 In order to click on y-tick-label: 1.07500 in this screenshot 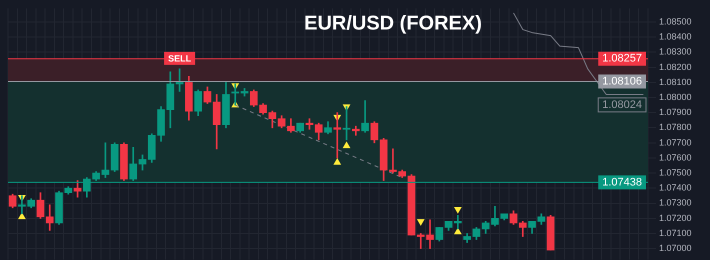, I will do `click(675, 173)`.